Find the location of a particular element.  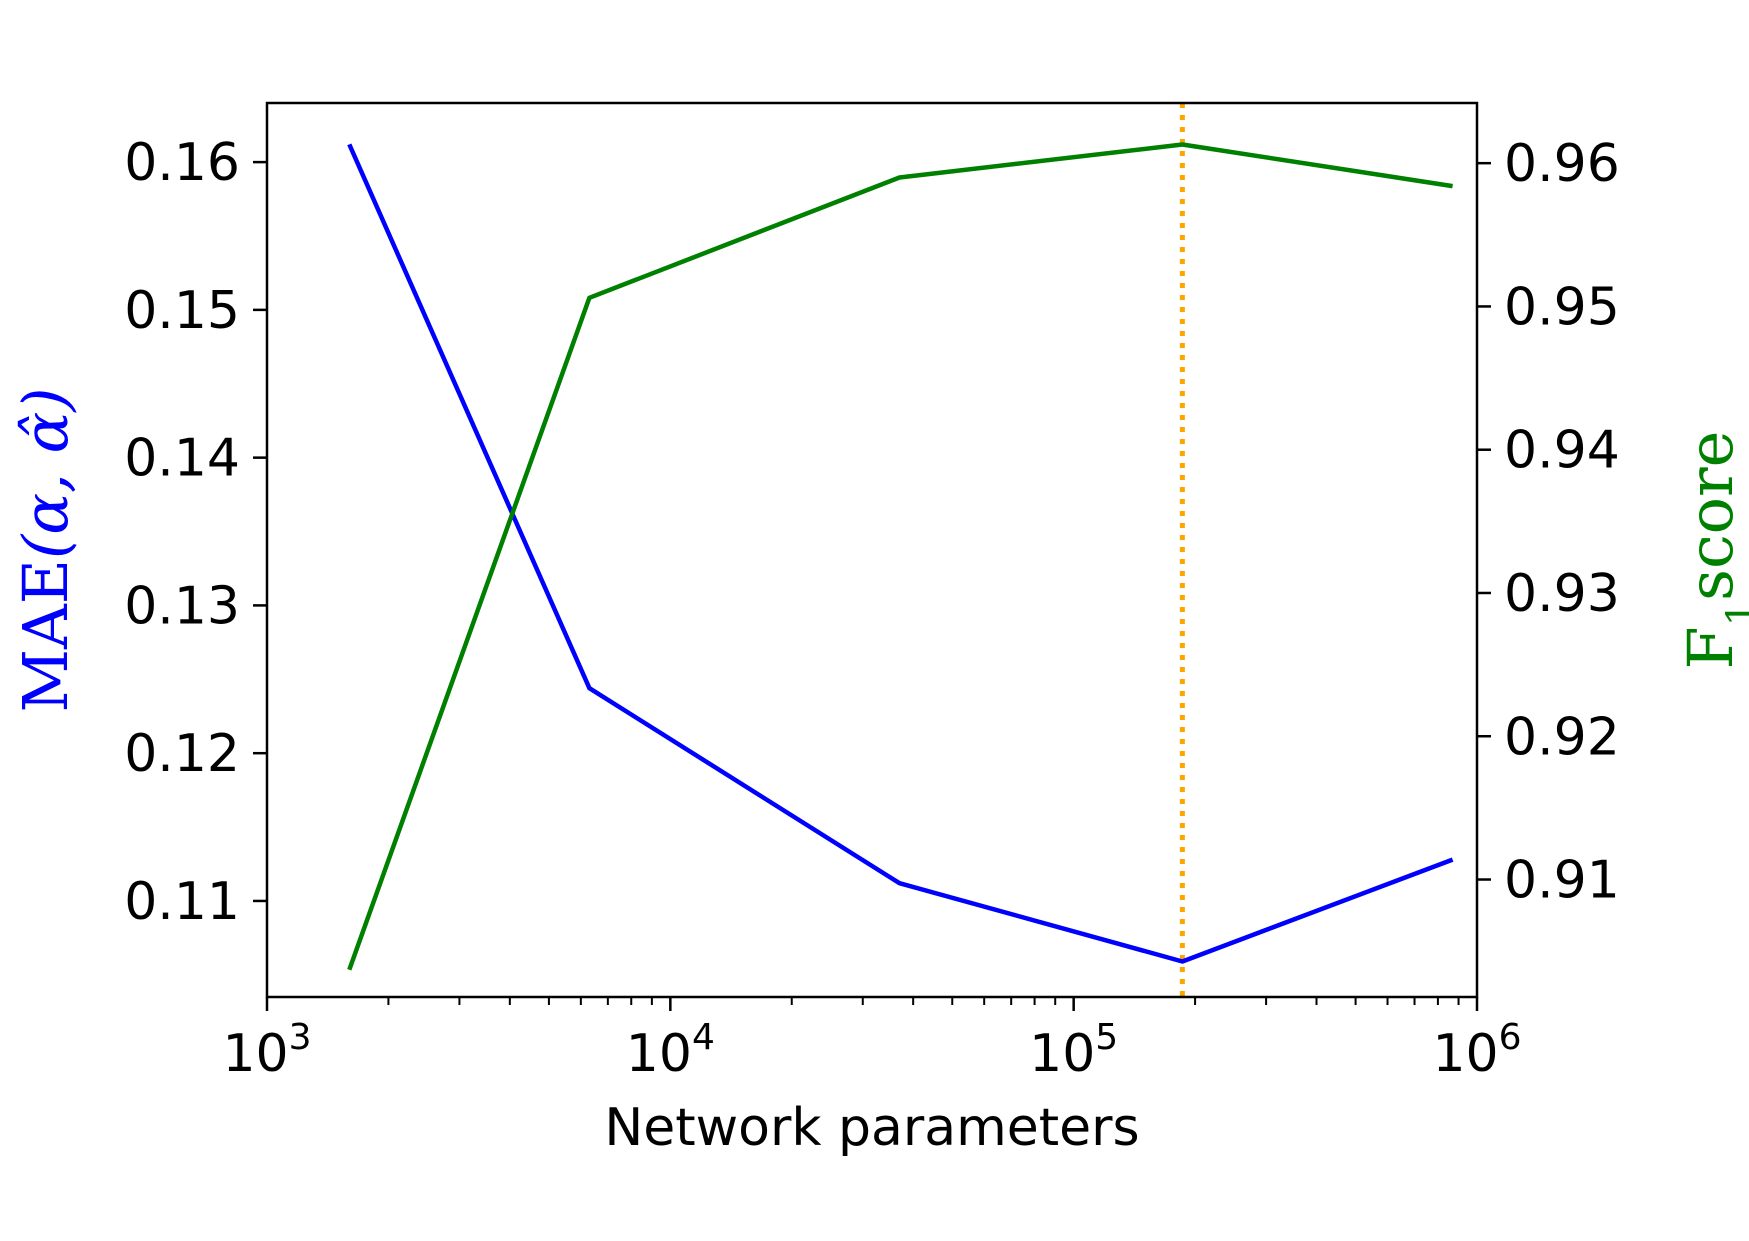

right-y-tick-label: 0.95 is located at coordinates (1562, 307).